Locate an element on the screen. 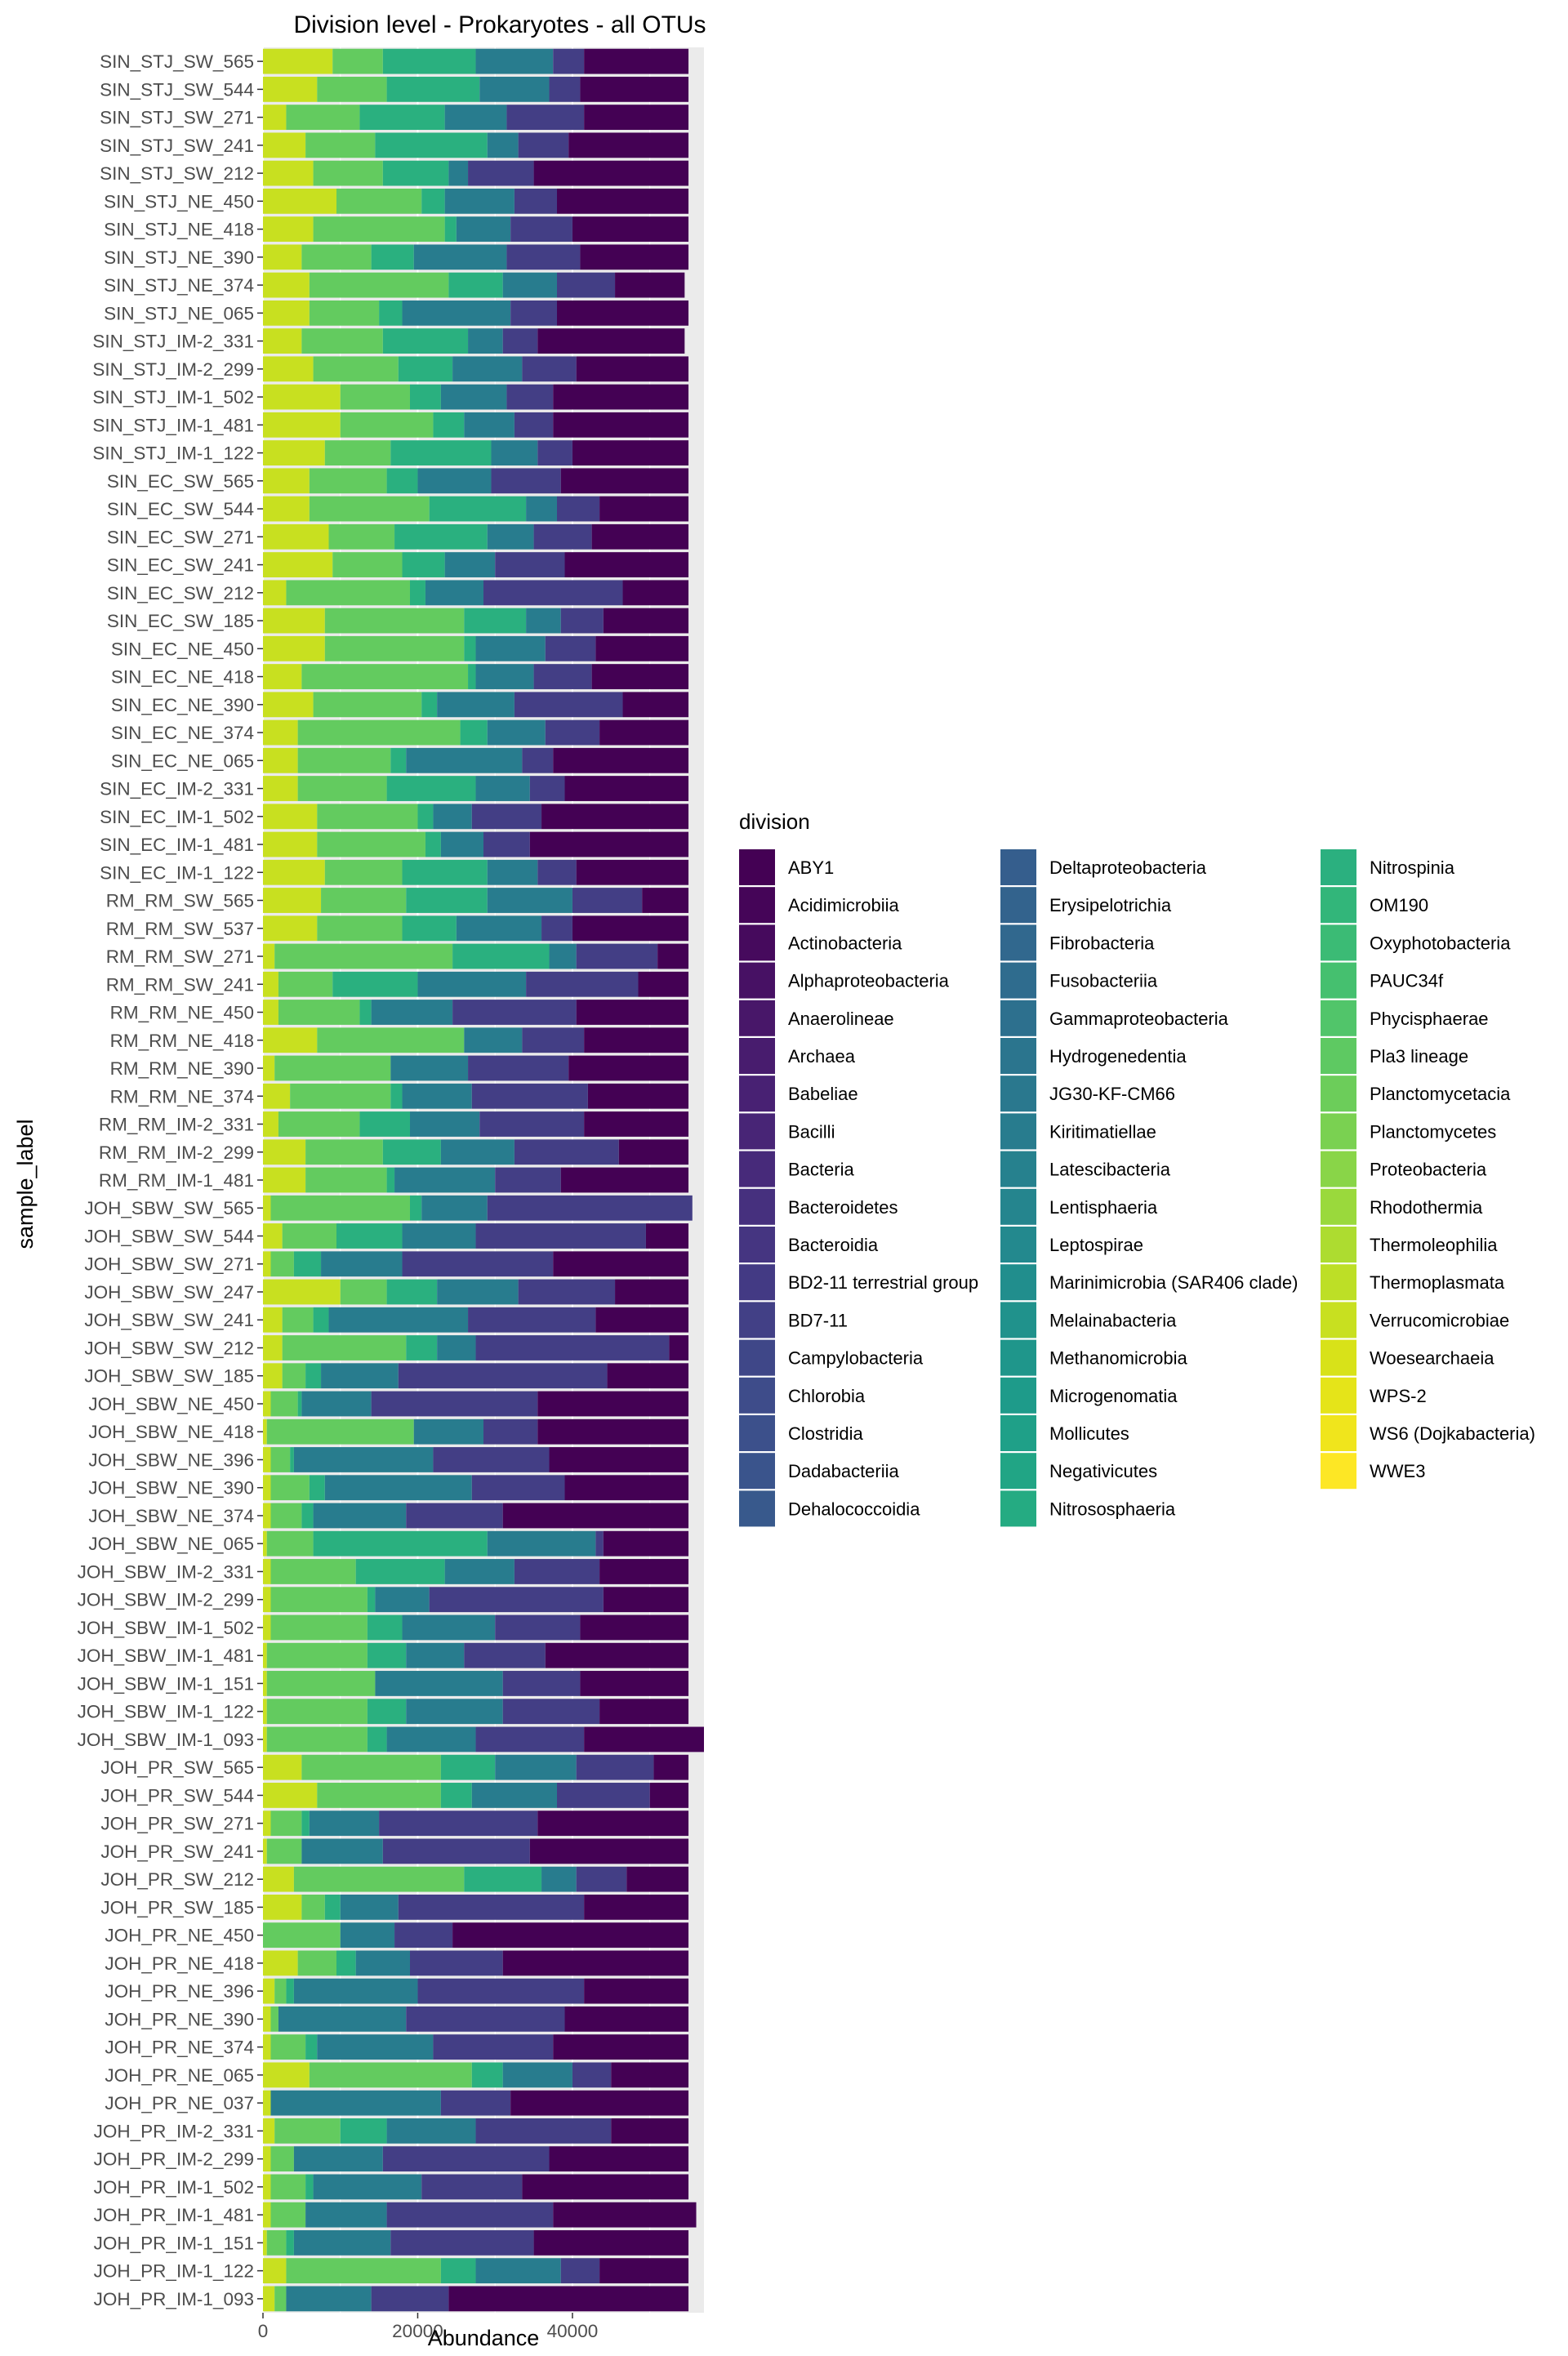  legend-item: Bacteria is located at coordinates (796, 1169).